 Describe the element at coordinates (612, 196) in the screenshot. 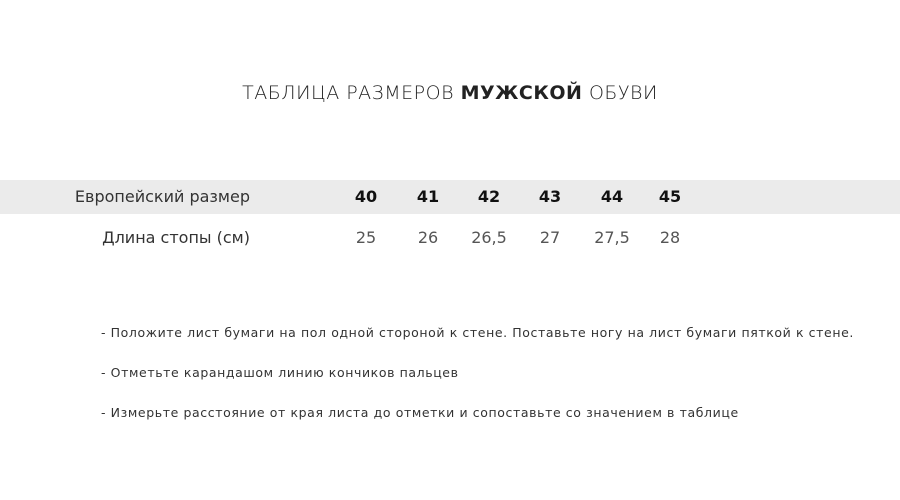

I see `cell: 44` at that location.